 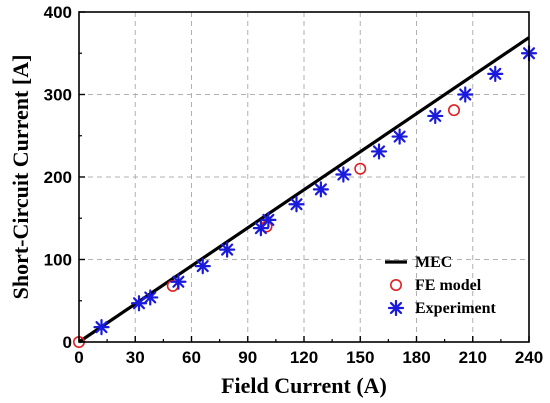 What do you see at coordinates (58, 95) in the screenshot?
I see `y-tick-label: 300` at bounding box center [58, 95].